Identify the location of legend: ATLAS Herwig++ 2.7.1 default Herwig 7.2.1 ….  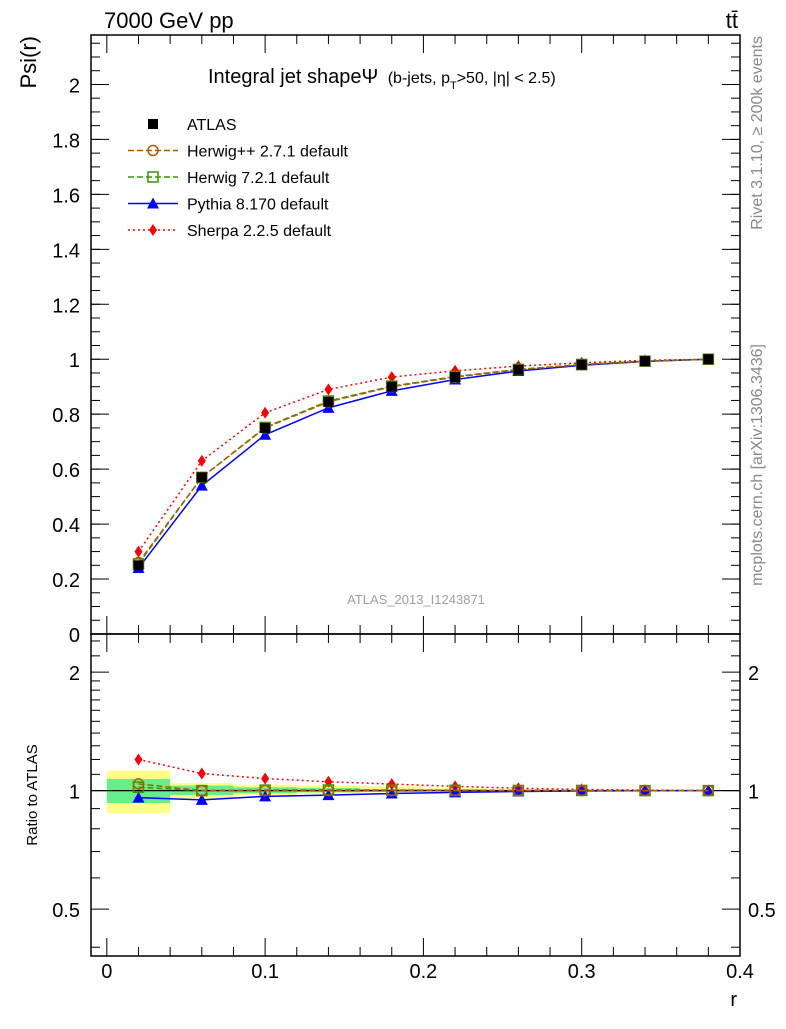
(238, 178).